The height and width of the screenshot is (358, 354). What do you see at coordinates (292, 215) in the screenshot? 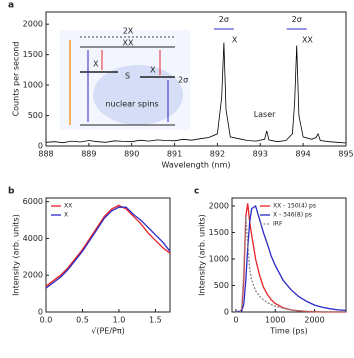
I see `legend-label: X - 346(8) ps` at bounding box center [292, 215].